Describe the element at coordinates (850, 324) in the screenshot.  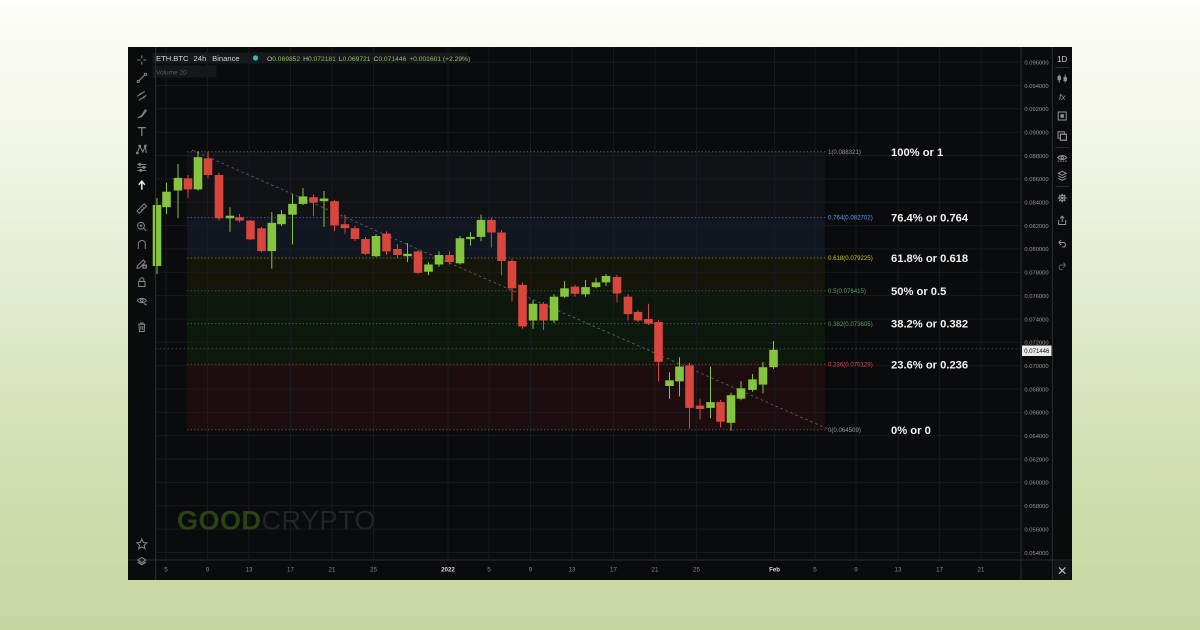
I see `svg-text: 0.382(0.073605)` at that location.